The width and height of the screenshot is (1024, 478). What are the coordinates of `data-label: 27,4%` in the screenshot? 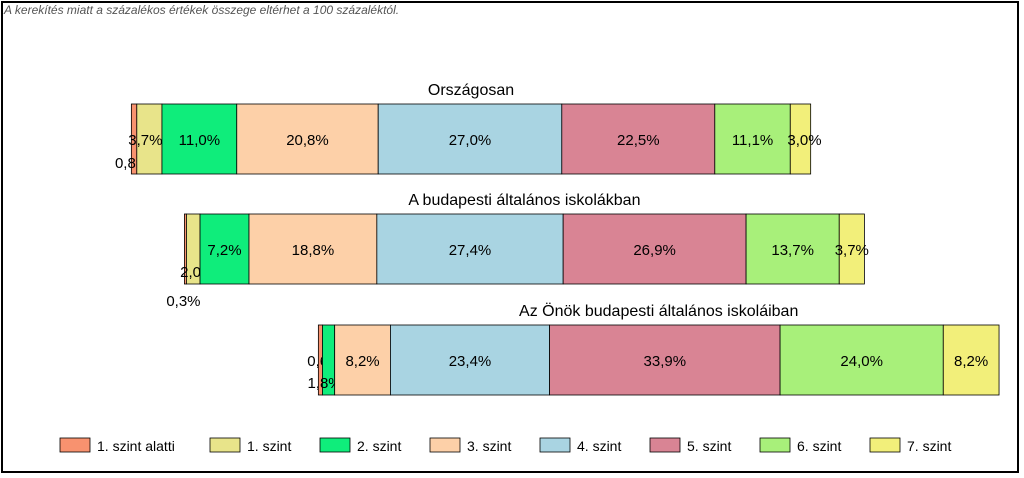 It's located at (470, 250).